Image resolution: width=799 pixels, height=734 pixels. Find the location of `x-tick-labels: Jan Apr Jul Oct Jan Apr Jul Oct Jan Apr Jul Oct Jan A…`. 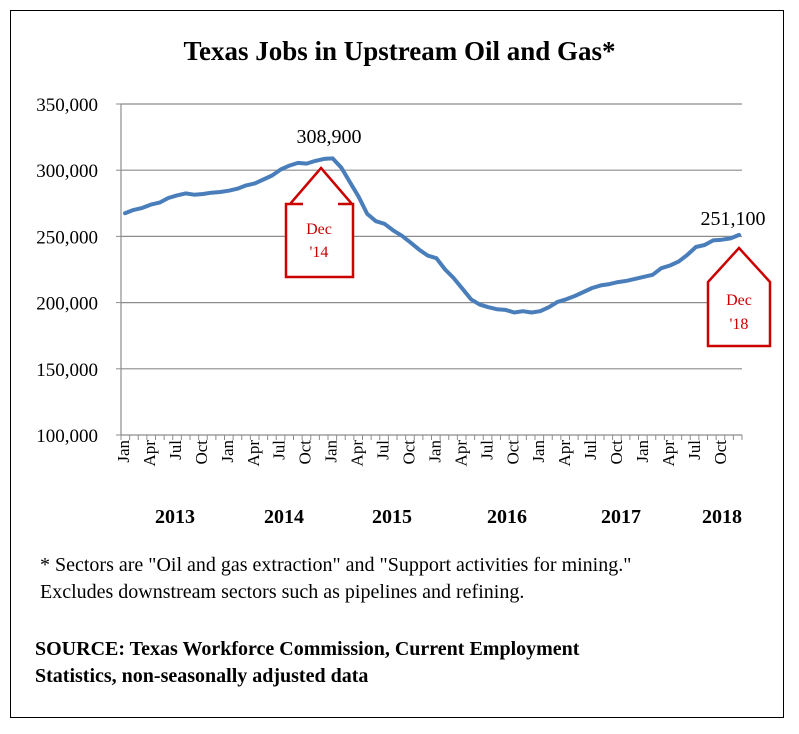

x-tick-labels: Jan Apr Jul Oct Jan Apr Jul Oct Jan Apr Jul Oct Jan A… is located at coordinates (422, 453).